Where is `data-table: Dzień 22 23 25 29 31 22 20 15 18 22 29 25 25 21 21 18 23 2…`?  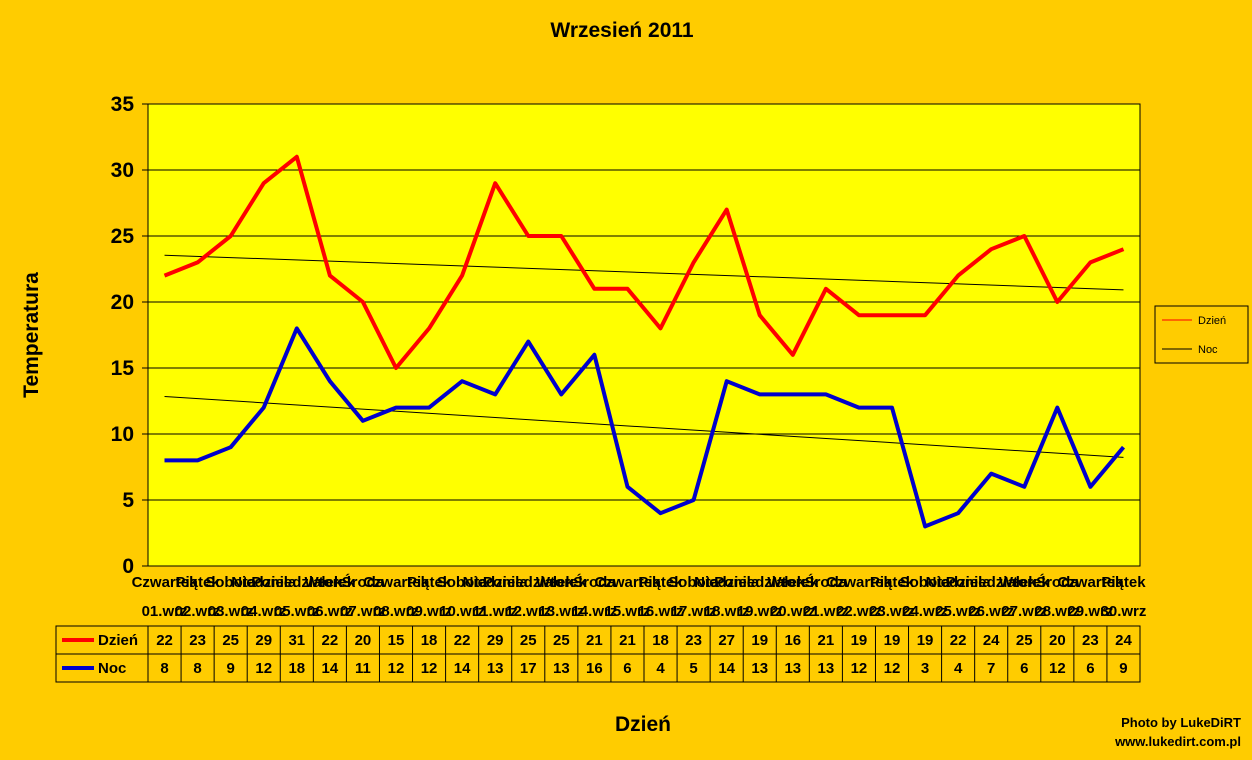
data-table: Dzień 22 23 25 29 31 22 20 15 18 22 29 25 25 21 21 18 23 2… is located at coordinates (598, 654).